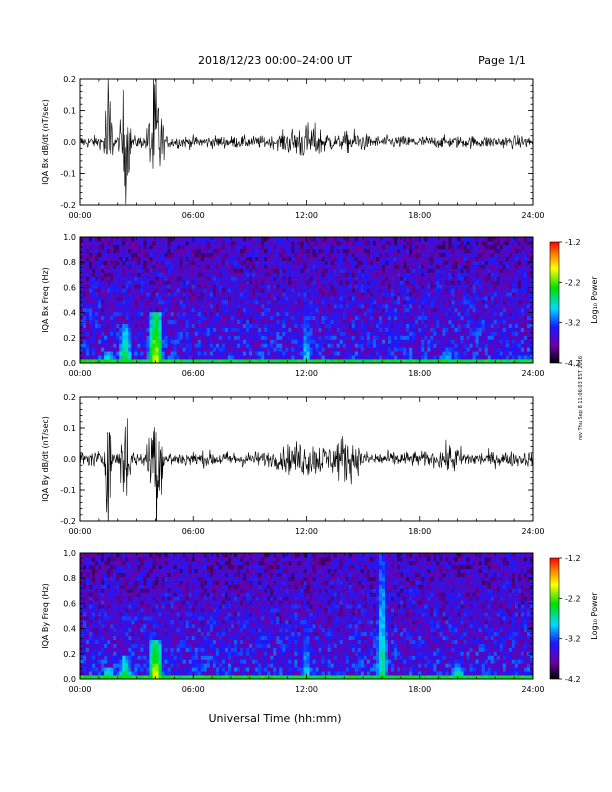  Describe the element at coordinates (45, 300) in the screenshot. I see `y-axis-label: IQA Bx Freq (Hz)` at that location.